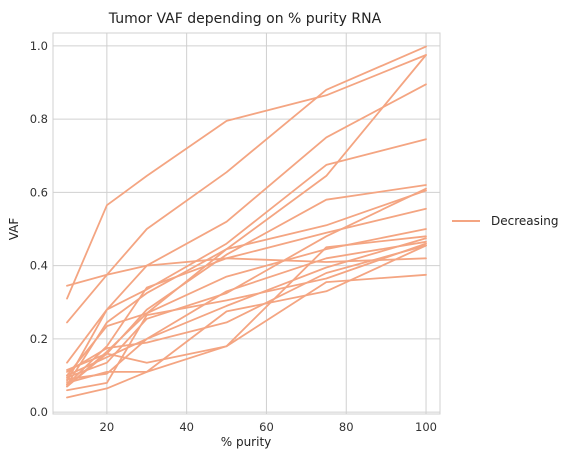 The image size is (576, 460). I want to click on y-tick-label: 0.4, so click(39, 266).